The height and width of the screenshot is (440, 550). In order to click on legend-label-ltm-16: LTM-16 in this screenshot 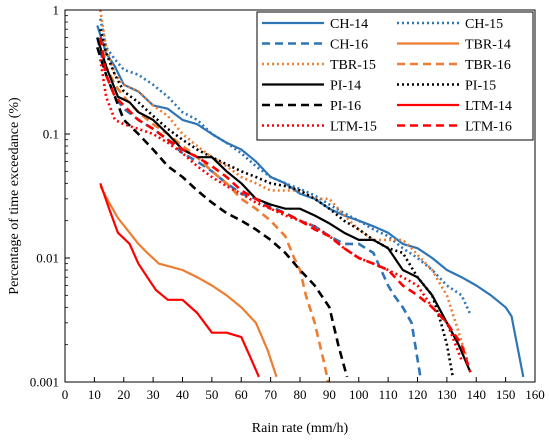, I will do `click(488, 127)`.